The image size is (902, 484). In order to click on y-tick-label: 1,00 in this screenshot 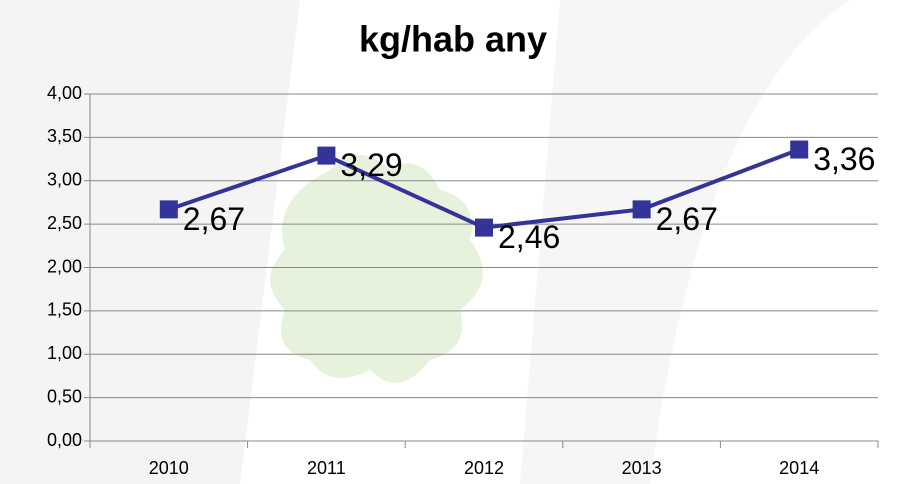, I will do `click(64, 353)`.